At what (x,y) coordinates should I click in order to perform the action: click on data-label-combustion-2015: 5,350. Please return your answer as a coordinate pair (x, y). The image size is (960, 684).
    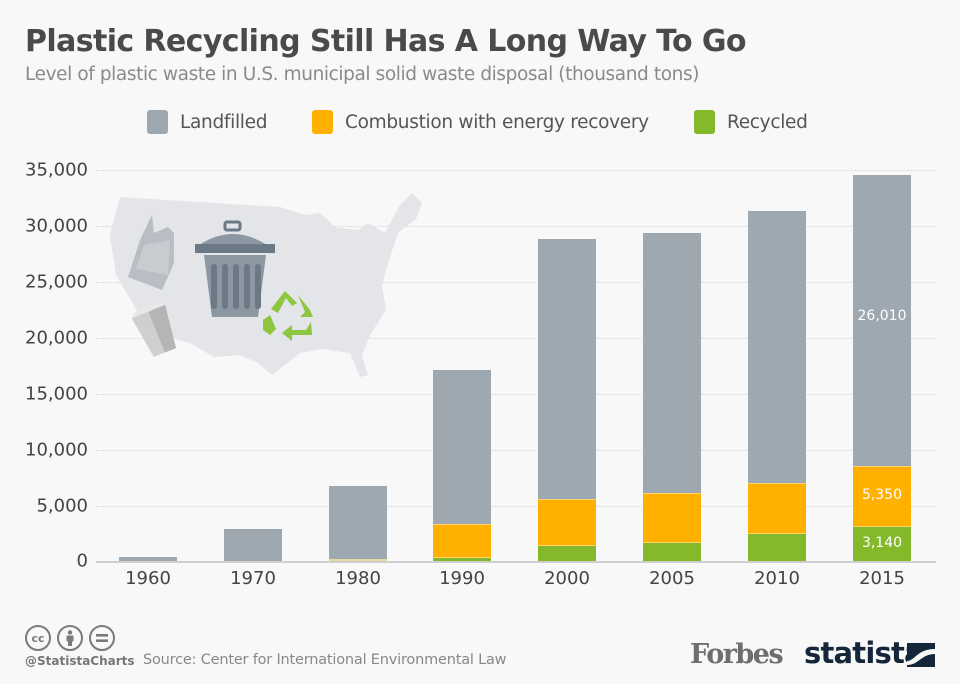
    Looking at the image, I should click on (882, 495).